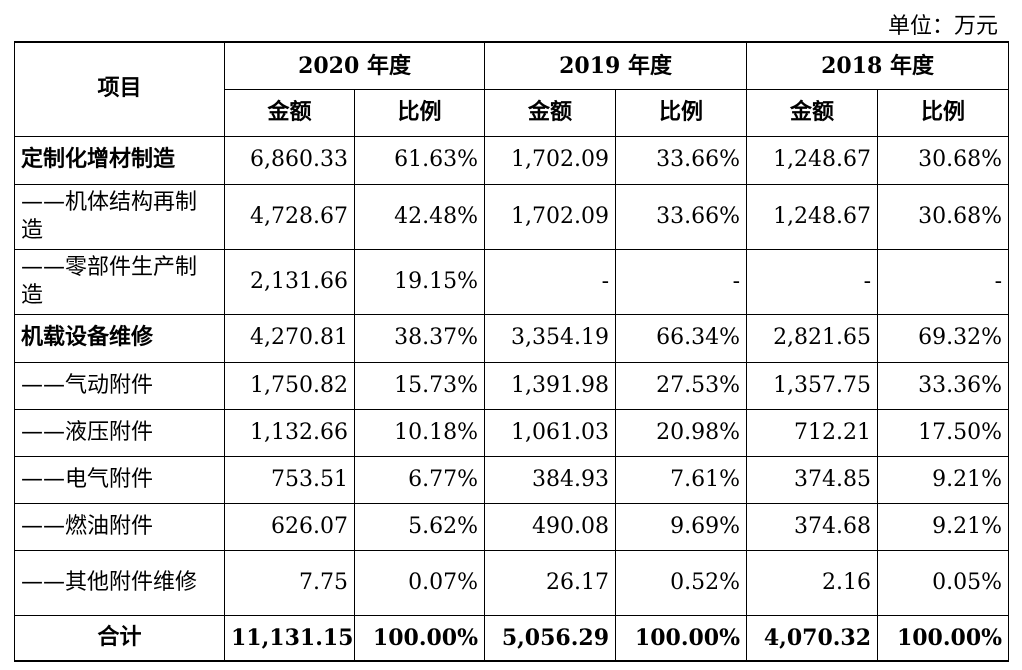 This screenshot has height=670, width=1022. What do you see at coordinates (119, 89) in the screenshot?
I see `header-item: 项目` at bounding box center [119, 89].